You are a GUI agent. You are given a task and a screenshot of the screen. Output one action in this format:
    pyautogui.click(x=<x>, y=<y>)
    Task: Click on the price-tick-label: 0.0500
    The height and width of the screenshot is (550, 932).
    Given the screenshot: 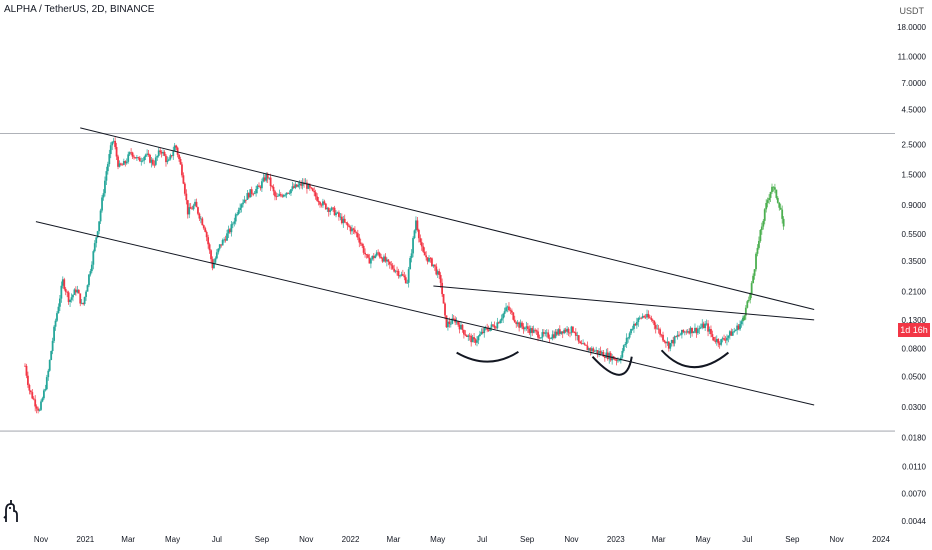 What is the action you would take?
    pyautogui.click(x=914, y=377)
    